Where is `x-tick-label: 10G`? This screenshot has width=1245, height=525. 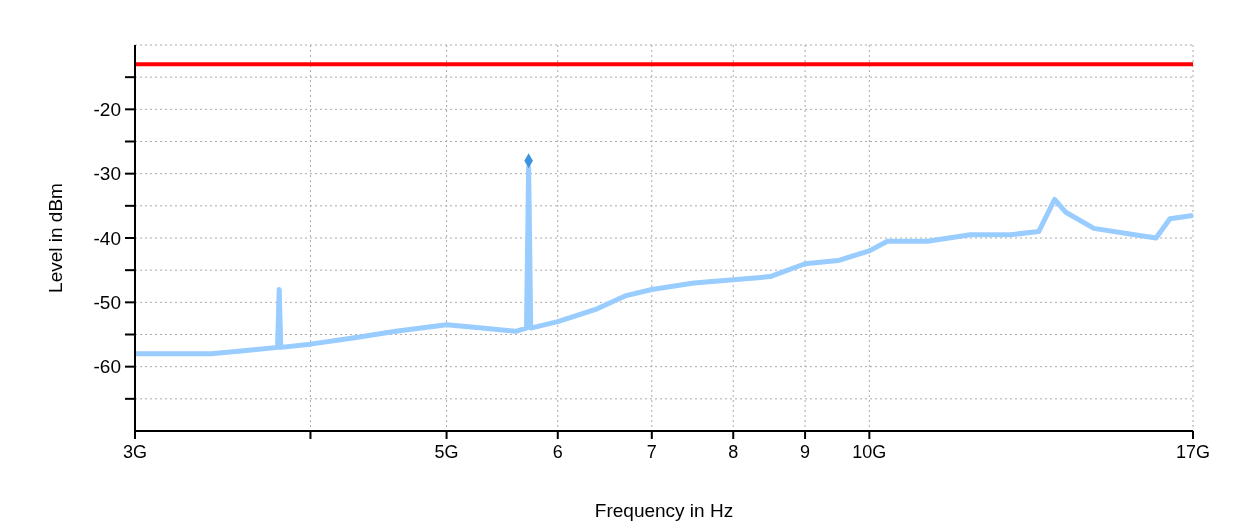 x-tick-label: 10G is located at coordinates (869, 451).